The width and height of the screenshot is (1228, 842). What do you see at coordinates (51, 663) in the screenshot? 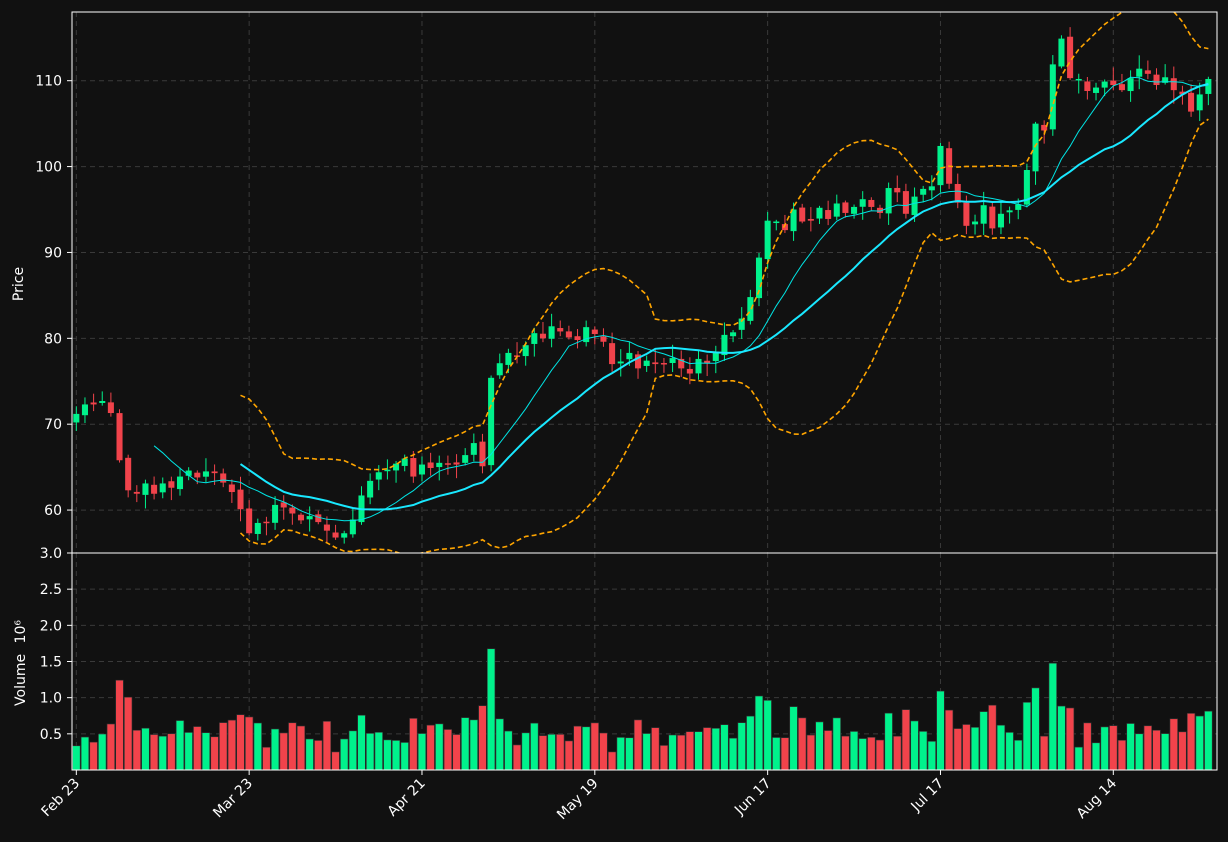
I see `volume-tick-label: 1.5` at bounding box center [51, 663].